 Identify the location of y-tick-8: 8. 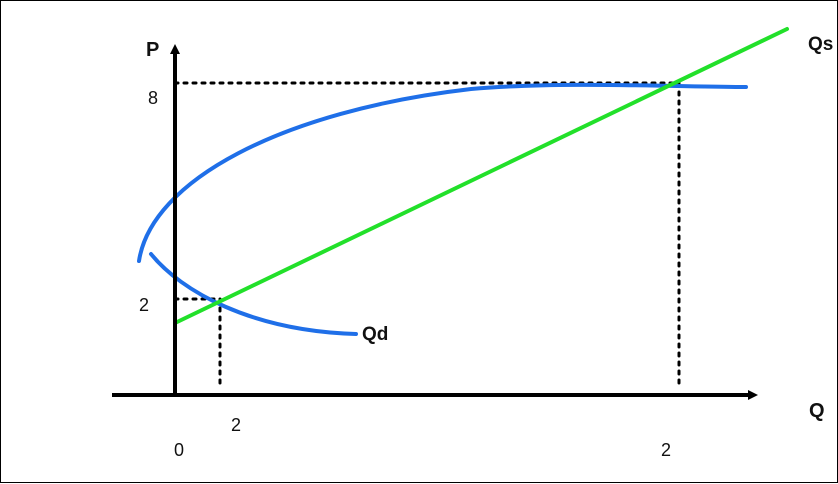
(153, 98).